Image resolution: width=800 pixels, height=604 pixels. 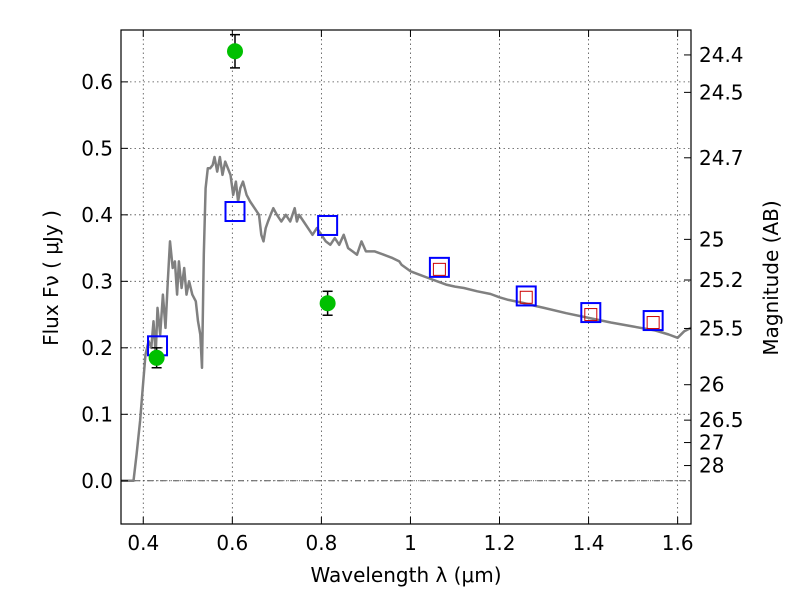 I want to click on observed-flux-points, so click(x=242, y=201).